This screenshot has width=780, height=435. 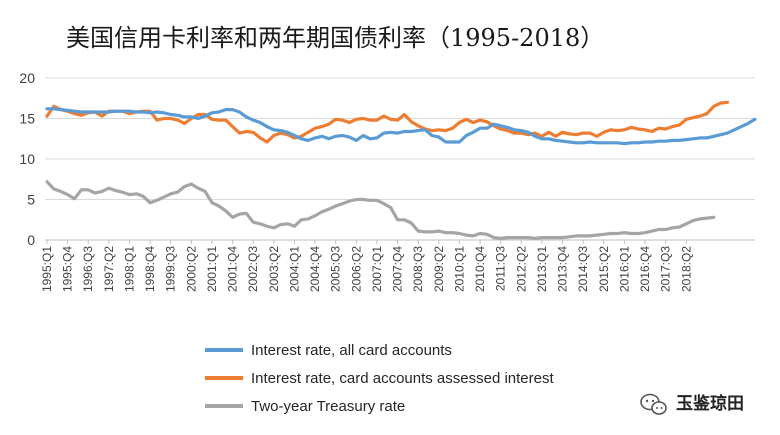 I want to click on x-tick-label: 2016:Q1, so click(x=624, y=269).